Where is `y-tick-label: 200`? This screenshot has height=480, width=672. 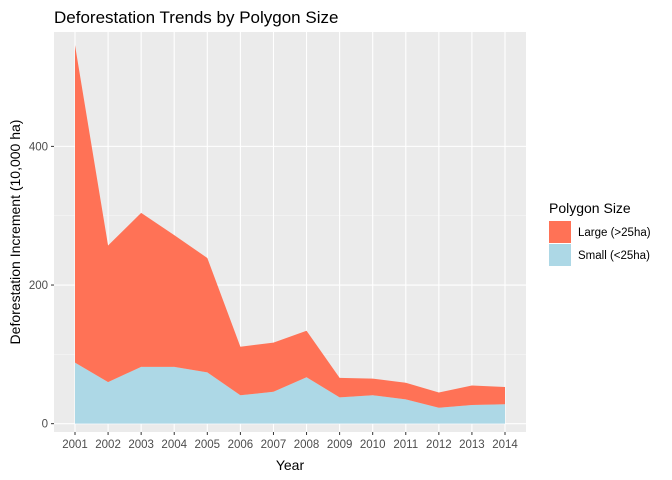
y-tick-label: 200 is located at coordinates (38, 286).